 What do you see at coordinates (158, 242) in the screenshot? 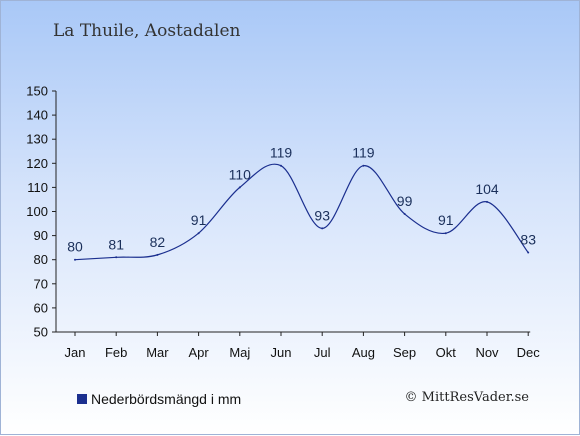
I see `data-label: 82` at bounding box center [158, 242].